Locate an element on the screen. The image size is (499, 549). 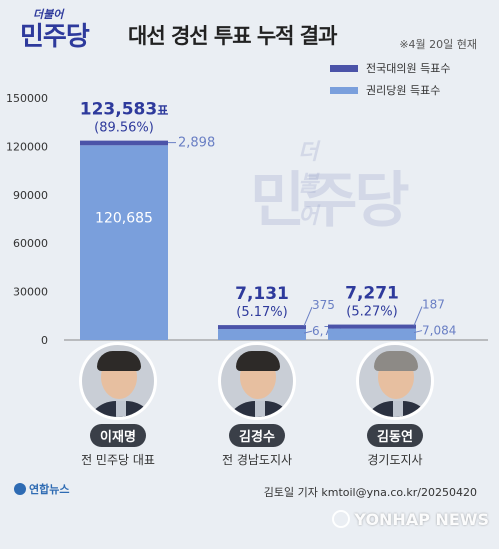
legend: 전국대의원 득표수 권리당원 득표수 is located at coordinates (410, 80).